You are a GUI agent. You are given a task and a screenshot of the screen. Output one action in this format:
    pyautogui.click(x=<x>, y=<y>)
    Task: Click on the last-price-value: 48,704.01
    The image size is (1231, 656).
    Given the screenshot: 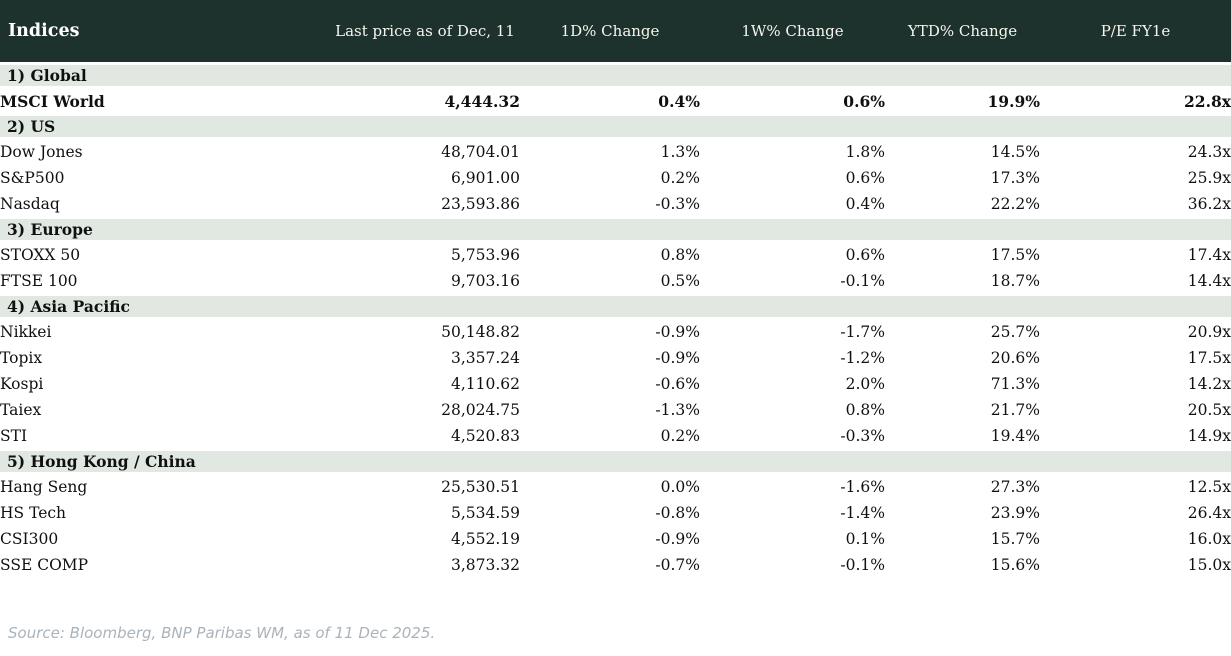 What is the action you would take?
    pyautogui.click(x=425, y=151)
    